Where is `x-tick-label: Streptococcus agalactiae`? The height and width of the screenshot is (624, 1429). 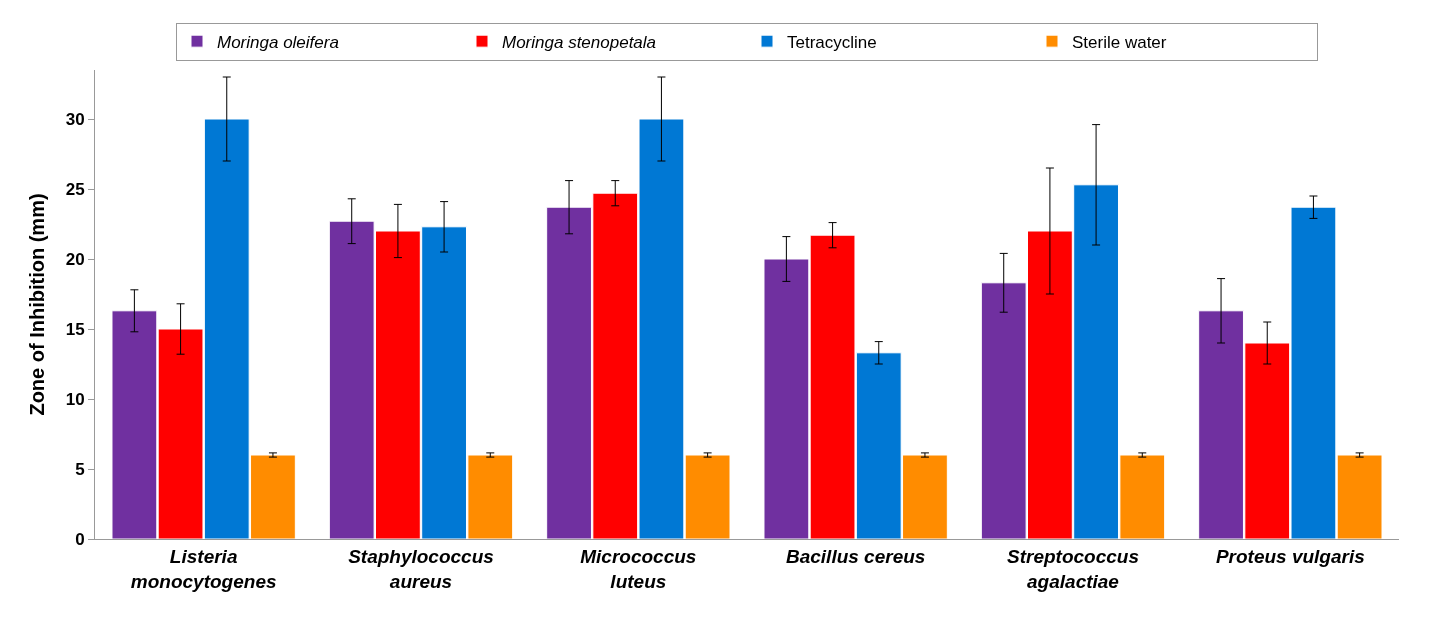 x-tick-label: Streptococcus agalactiae is located at coordinates (1073, 568).